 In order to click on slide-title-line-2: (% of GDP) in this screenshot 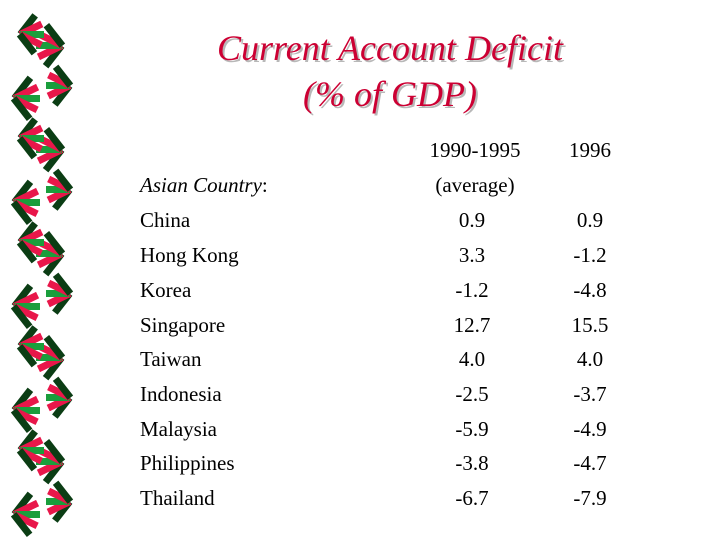, I will do `click(390, 94)`.